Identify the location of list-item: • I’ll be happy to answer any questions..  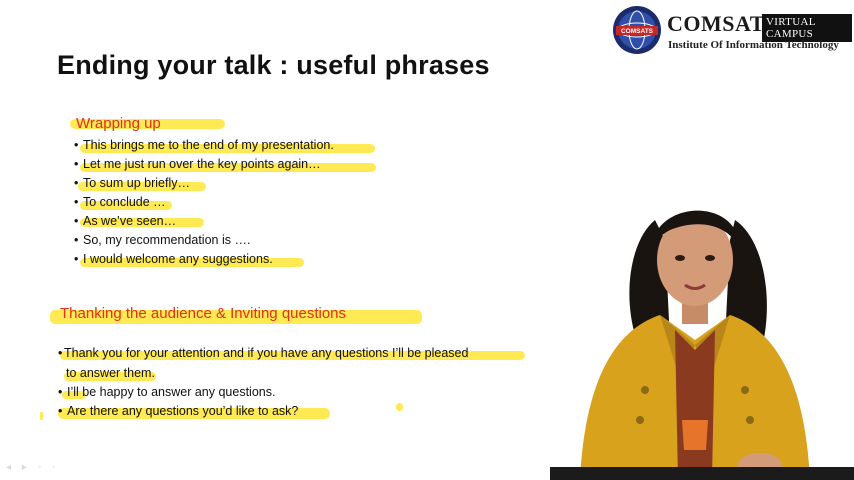
(167, 392).